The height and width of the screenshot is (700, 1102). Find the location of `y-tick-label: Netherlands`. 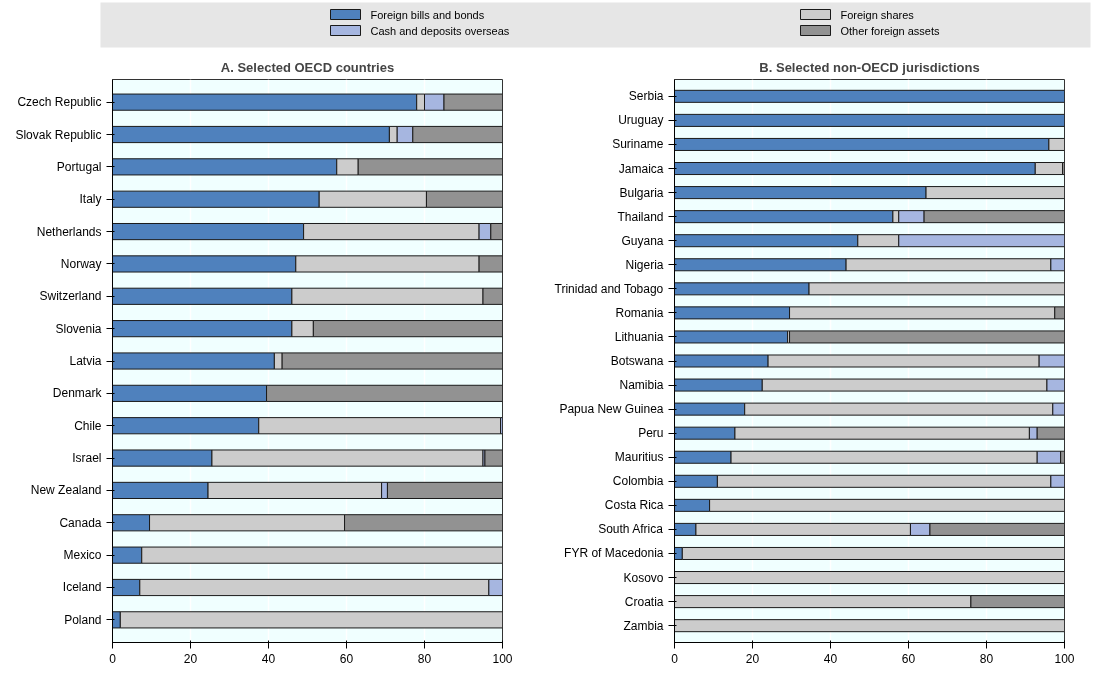

y-tick-label: Netherlands is located at coordinates (69, 231).